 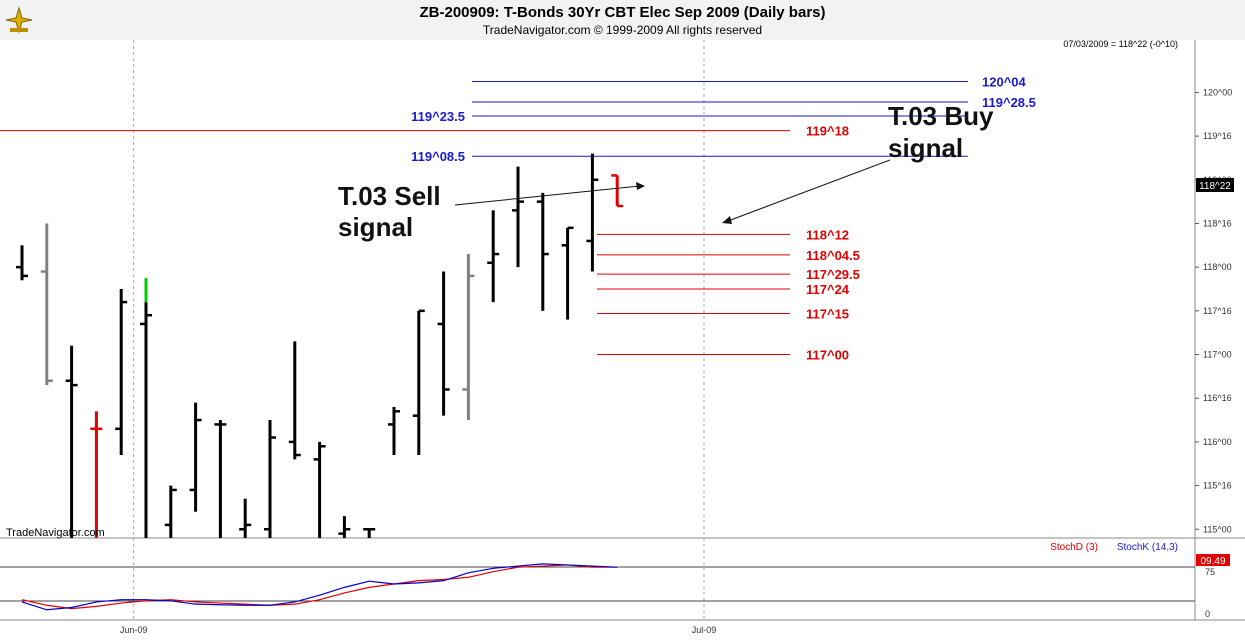 What do you see at coordinates (1120, 44) in the screenshot?
I see `corner-readout: 07/03/2009 = 118^22 (-0^10)` at bounding box center [1120, 44].